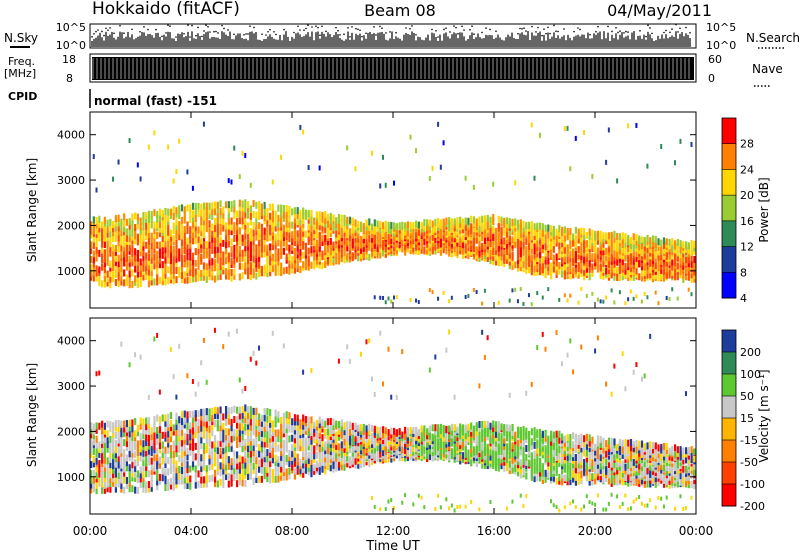 This screenshot has width=800, height=554. Describe the element at coordinates (729, 285) in the screenshot. I see `colorbar-segment` at that location.